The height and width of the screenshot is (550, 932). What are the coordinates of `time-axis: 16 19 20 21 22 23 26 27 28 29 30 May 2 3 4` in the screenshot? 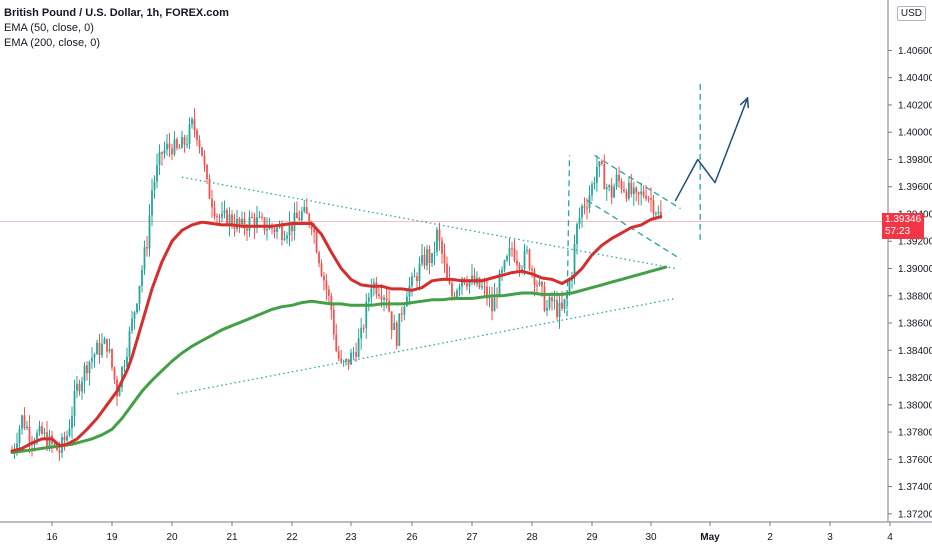 It's located at (466, 532).